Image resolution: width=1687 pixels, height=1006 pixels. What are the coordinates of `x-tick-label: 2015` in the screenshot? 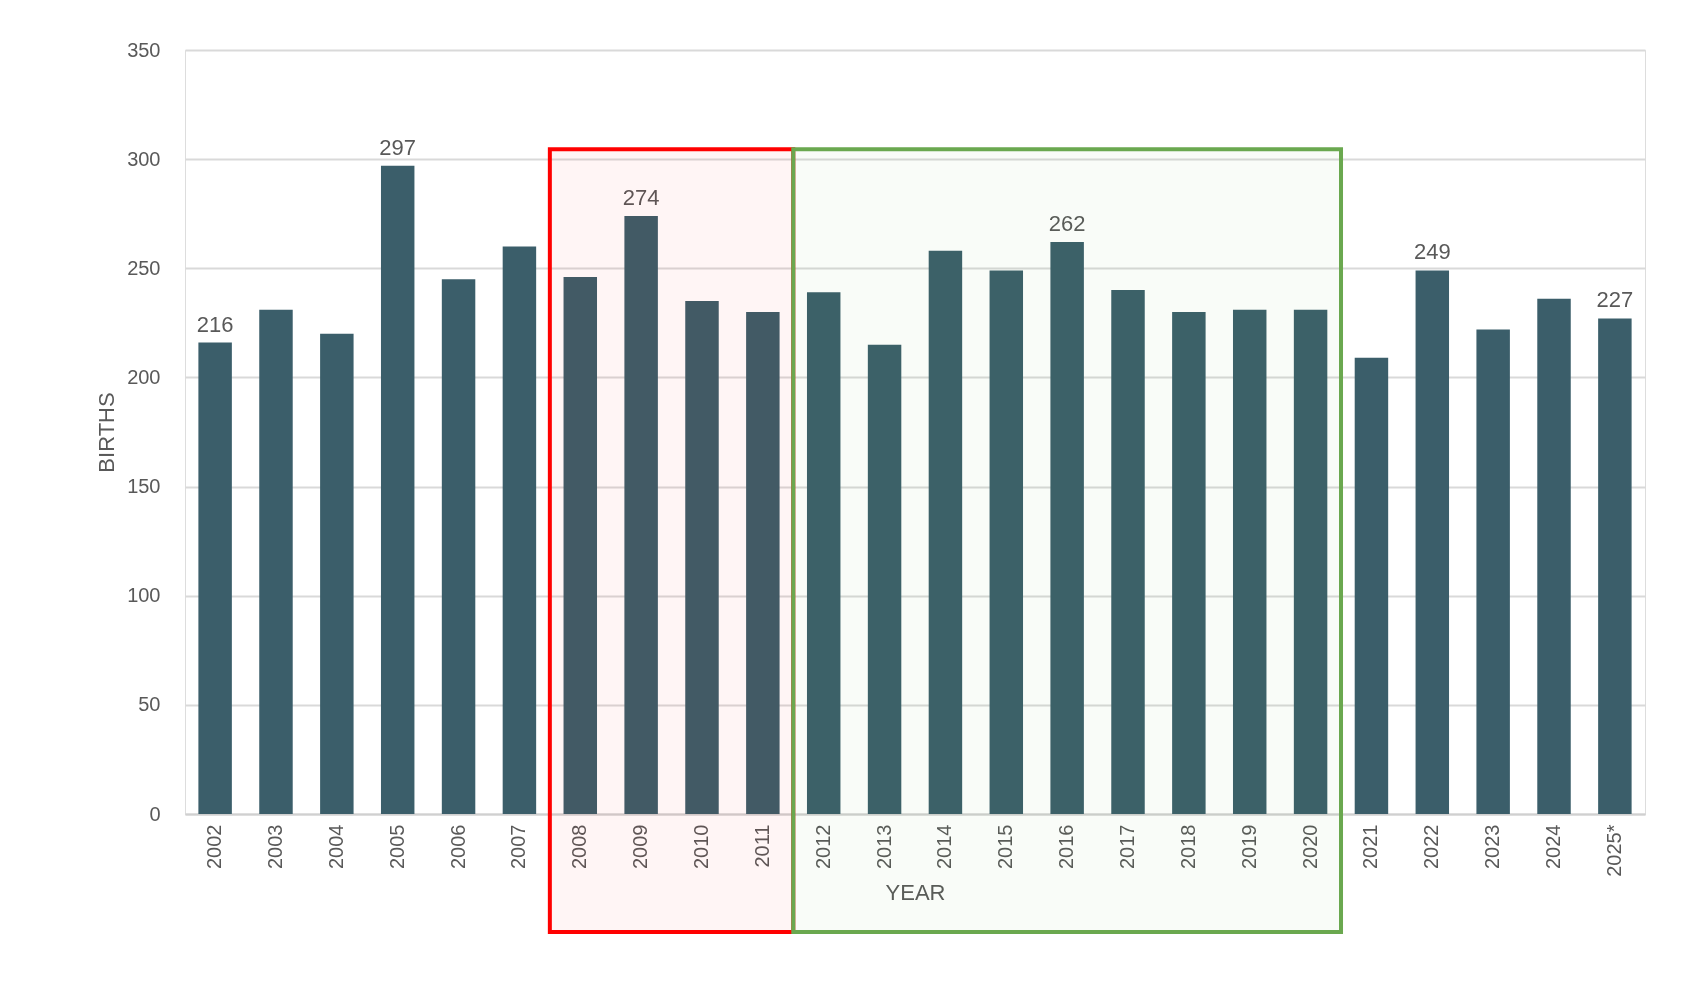 It's located at (1005, 846).